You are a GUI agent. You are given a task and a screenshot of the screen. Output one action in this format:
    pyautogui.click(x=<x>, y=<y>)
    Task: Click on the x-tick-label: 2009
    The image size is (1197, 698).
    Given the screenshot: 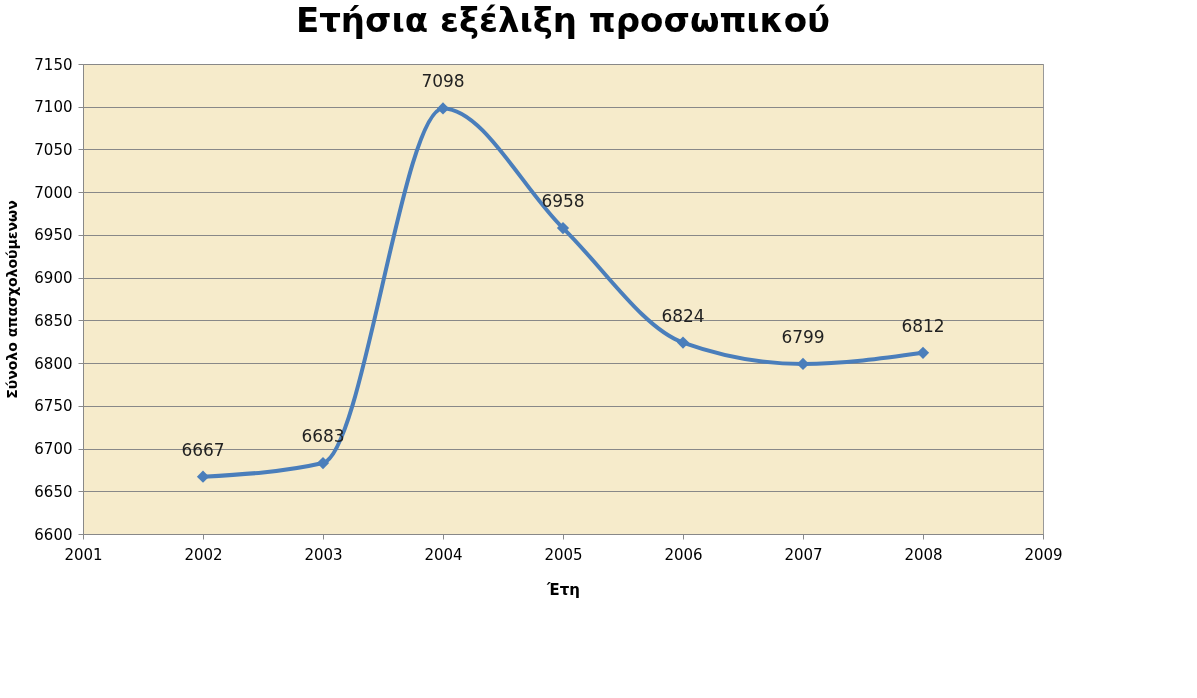 What is the action you would take?
    pyautogui.click(x=1043, y=554)
    